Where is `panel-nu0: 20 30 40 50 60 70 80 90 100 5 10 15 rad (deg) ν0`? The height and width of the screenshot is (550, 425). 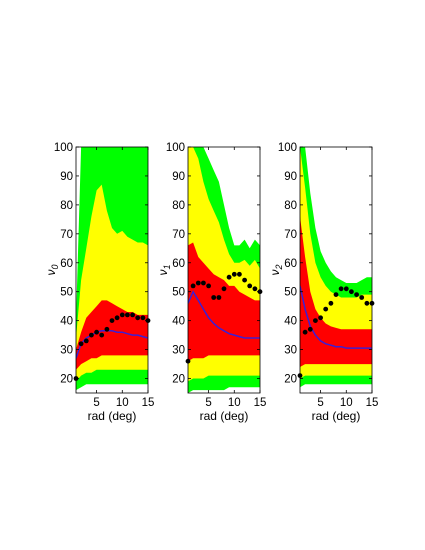
panel-nu0: 20 30 40 50 60 70 80 90 100 5 10 15 rad (deg) ν0 is located at coordinates (99, 282).